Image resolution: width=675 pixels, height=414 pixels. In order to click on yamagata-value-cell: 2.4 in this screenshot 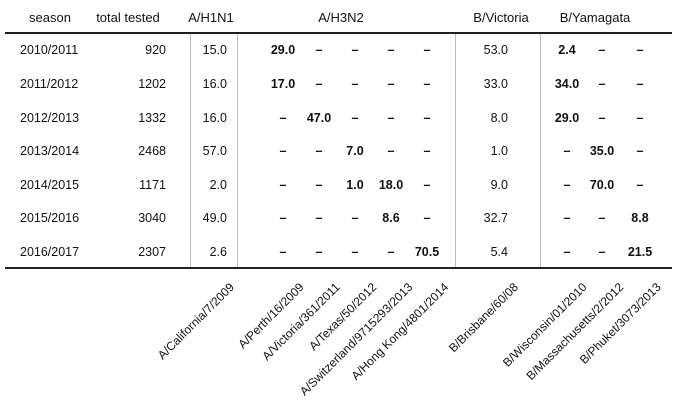, I will do `click(567, 50)`.